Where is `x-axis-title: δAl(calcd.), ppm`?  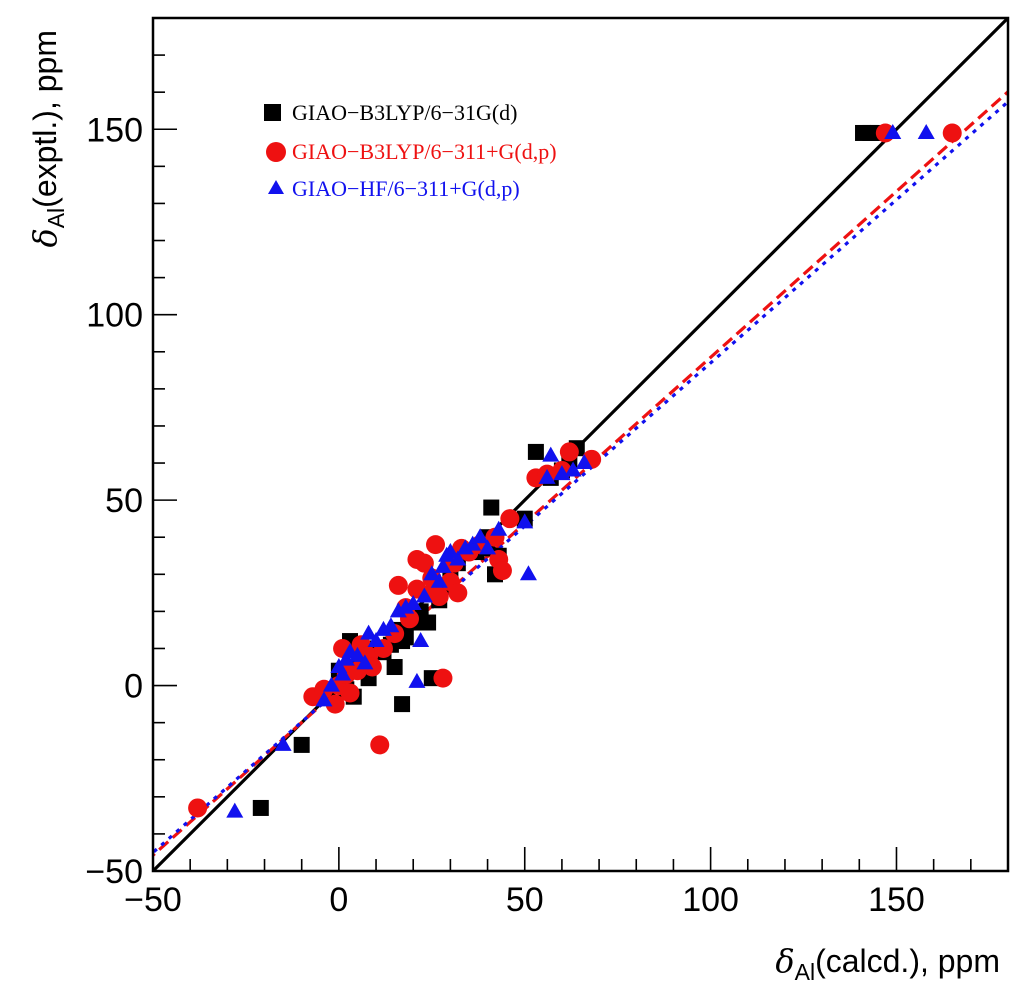 x-axis-title: δAl(calcd.), ppm is located at coordinates (887, 963).